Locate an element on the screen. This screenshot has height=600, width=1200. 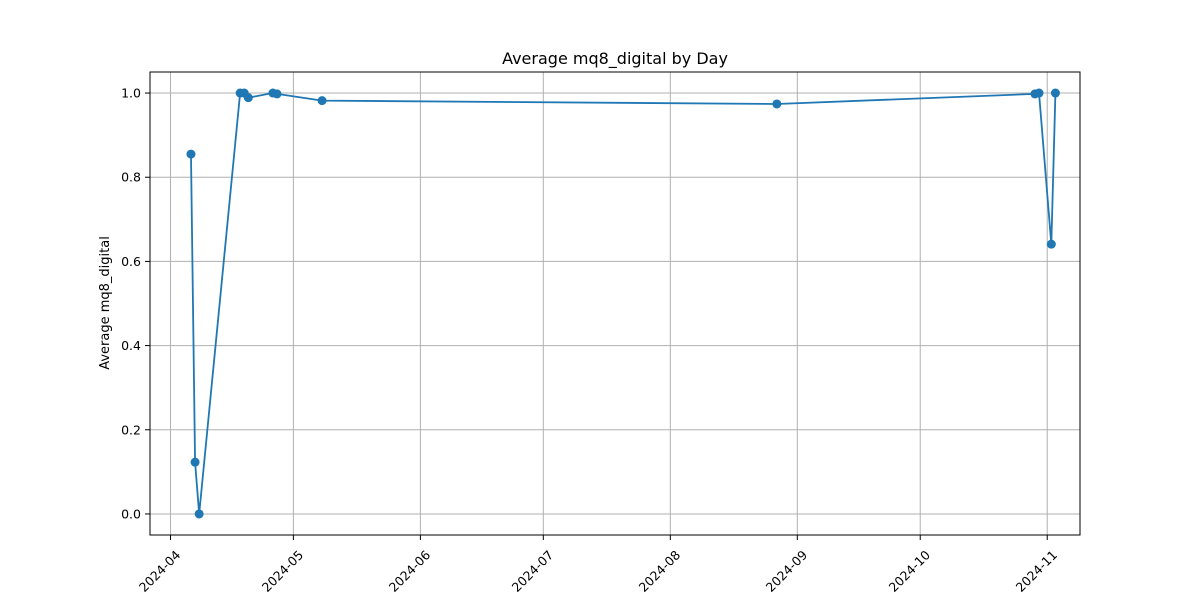
y-tick-label: 0.0 is located at coordinates (131, 513).